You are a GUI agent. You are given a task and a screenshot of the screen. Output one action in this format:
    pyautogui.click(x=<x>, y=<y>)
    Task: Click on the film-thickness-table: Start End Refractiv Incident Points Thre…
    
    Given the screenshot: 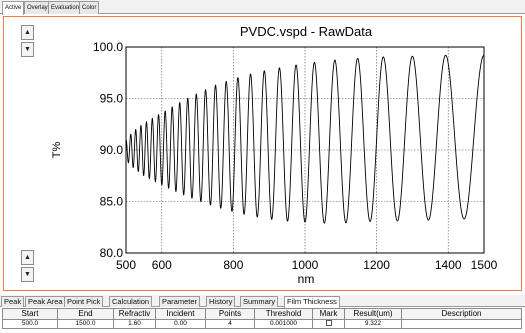 What is the action you would take?
    pyautogui.click(x=262, y=318)
    